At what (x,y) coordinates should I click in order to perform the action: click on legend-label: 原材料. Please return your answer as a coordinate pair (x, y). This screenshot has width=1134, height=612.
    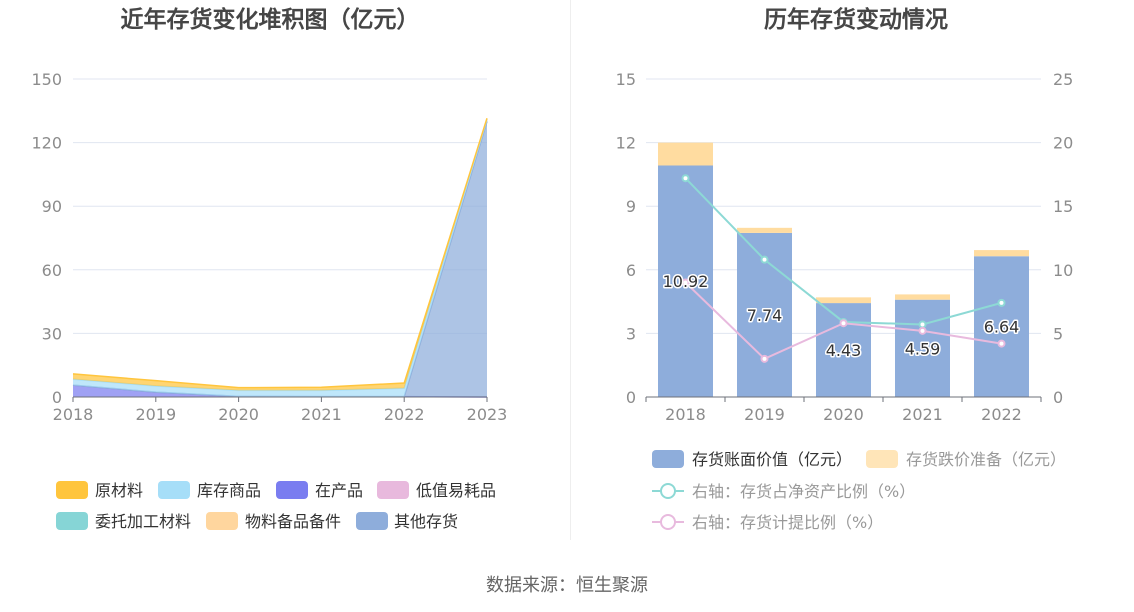
    Looking at the image, I should click on (119, 490).